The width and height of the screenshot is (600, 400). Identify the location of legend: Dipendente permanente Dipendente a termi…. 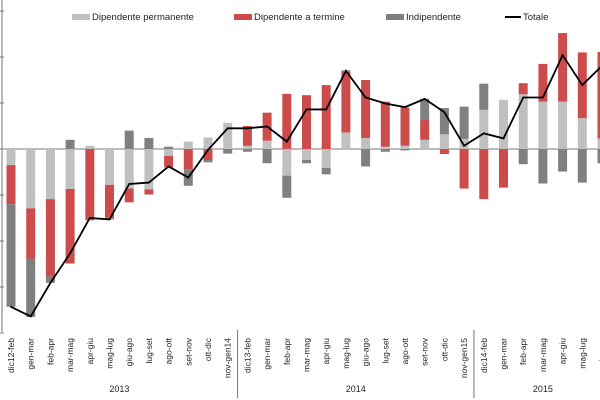
(310, 17).